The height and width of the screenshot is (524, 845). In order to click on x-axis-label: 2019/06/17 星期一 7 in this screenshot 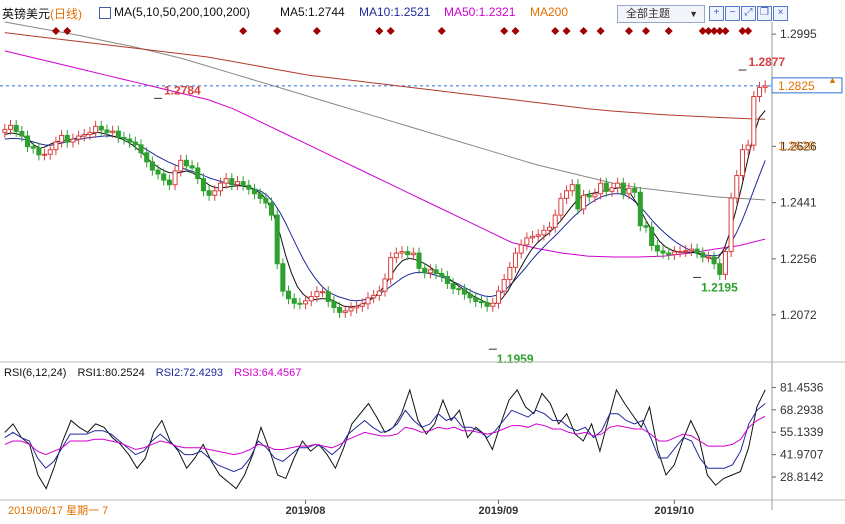, I will do `click(58, 510)`.